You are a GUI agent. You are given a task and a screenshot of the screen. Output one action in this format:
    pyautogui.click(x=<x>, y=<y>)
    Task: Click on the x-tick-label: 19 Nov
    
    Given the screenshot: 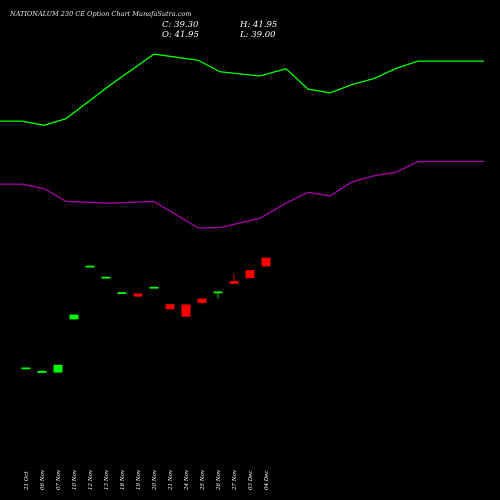 What is the action you would take?
    pyautogui.click(x=139, y=479)
    